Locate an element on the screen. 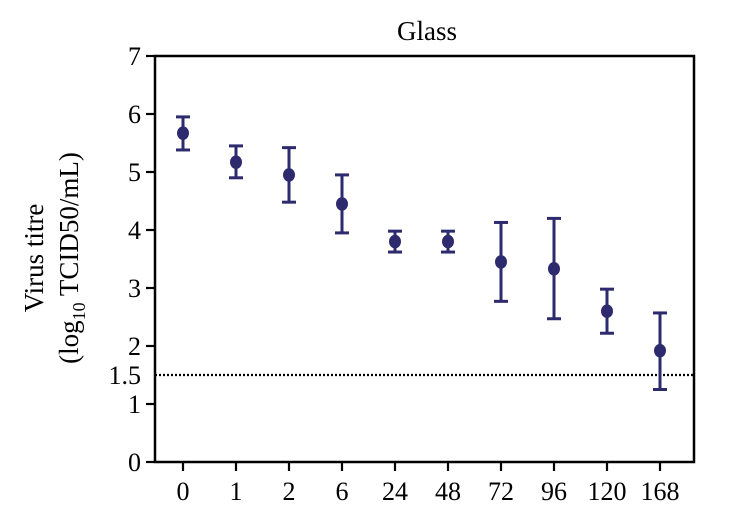  x-tick-label: 72 is located at coordinates (501, 491).